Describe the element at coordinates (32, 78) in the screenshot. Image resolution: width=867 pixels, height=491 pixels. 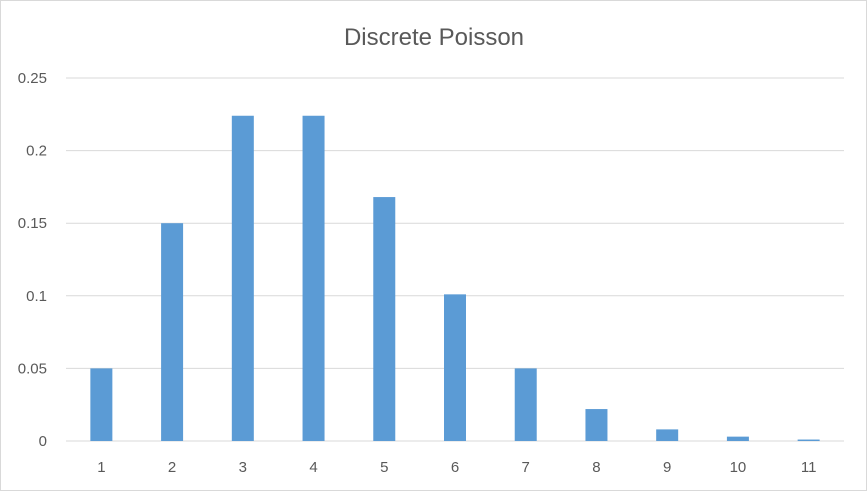
I see `y-tick-label: 0.25` at that location.